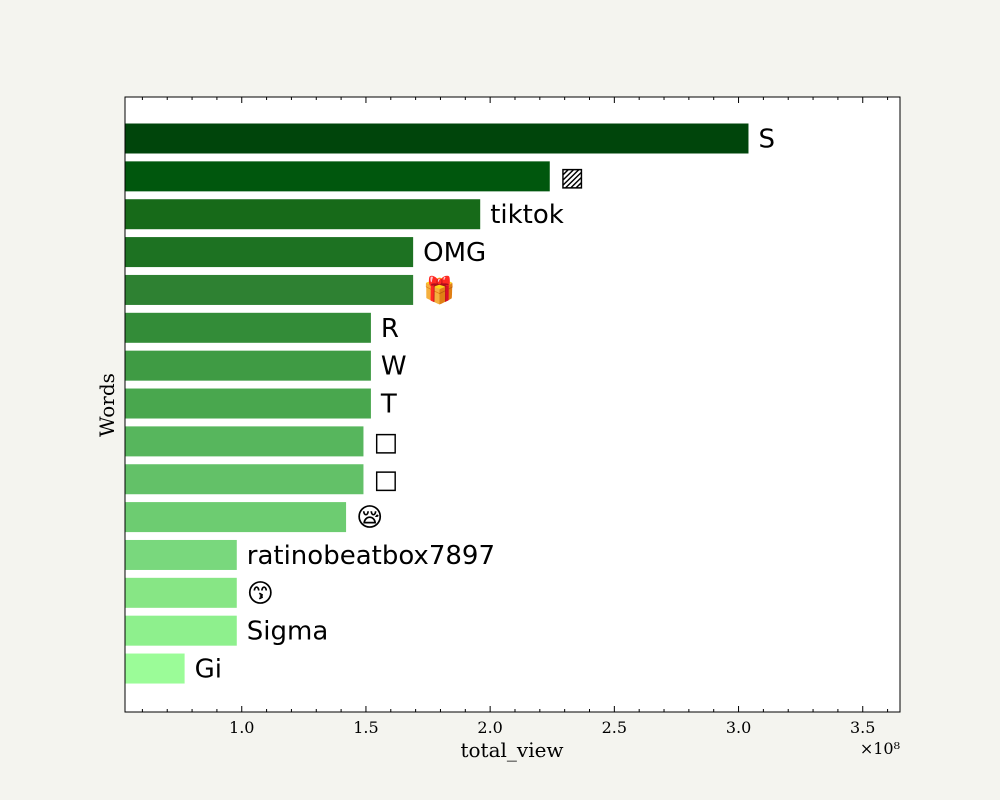  What do you see at coordinates (365, 727) in the screenshot?
I see `x-tick-label-1: 1.5` at bounding box center [365, 727].